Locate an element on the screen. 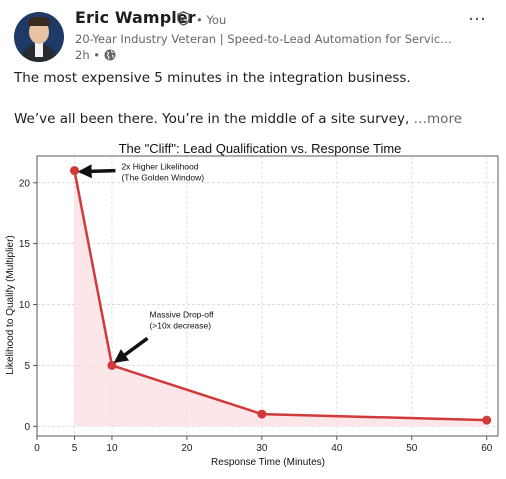 This screenshot has height=479, width=506. globe-icon is located at coordinates (110, 55).